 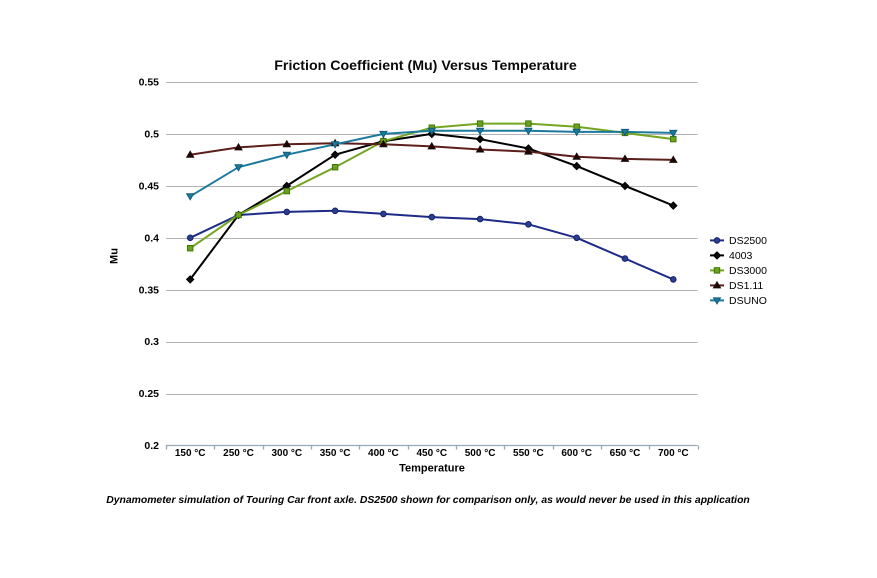 I want to click on svg-text: 4003, so click(x=741, y=256).